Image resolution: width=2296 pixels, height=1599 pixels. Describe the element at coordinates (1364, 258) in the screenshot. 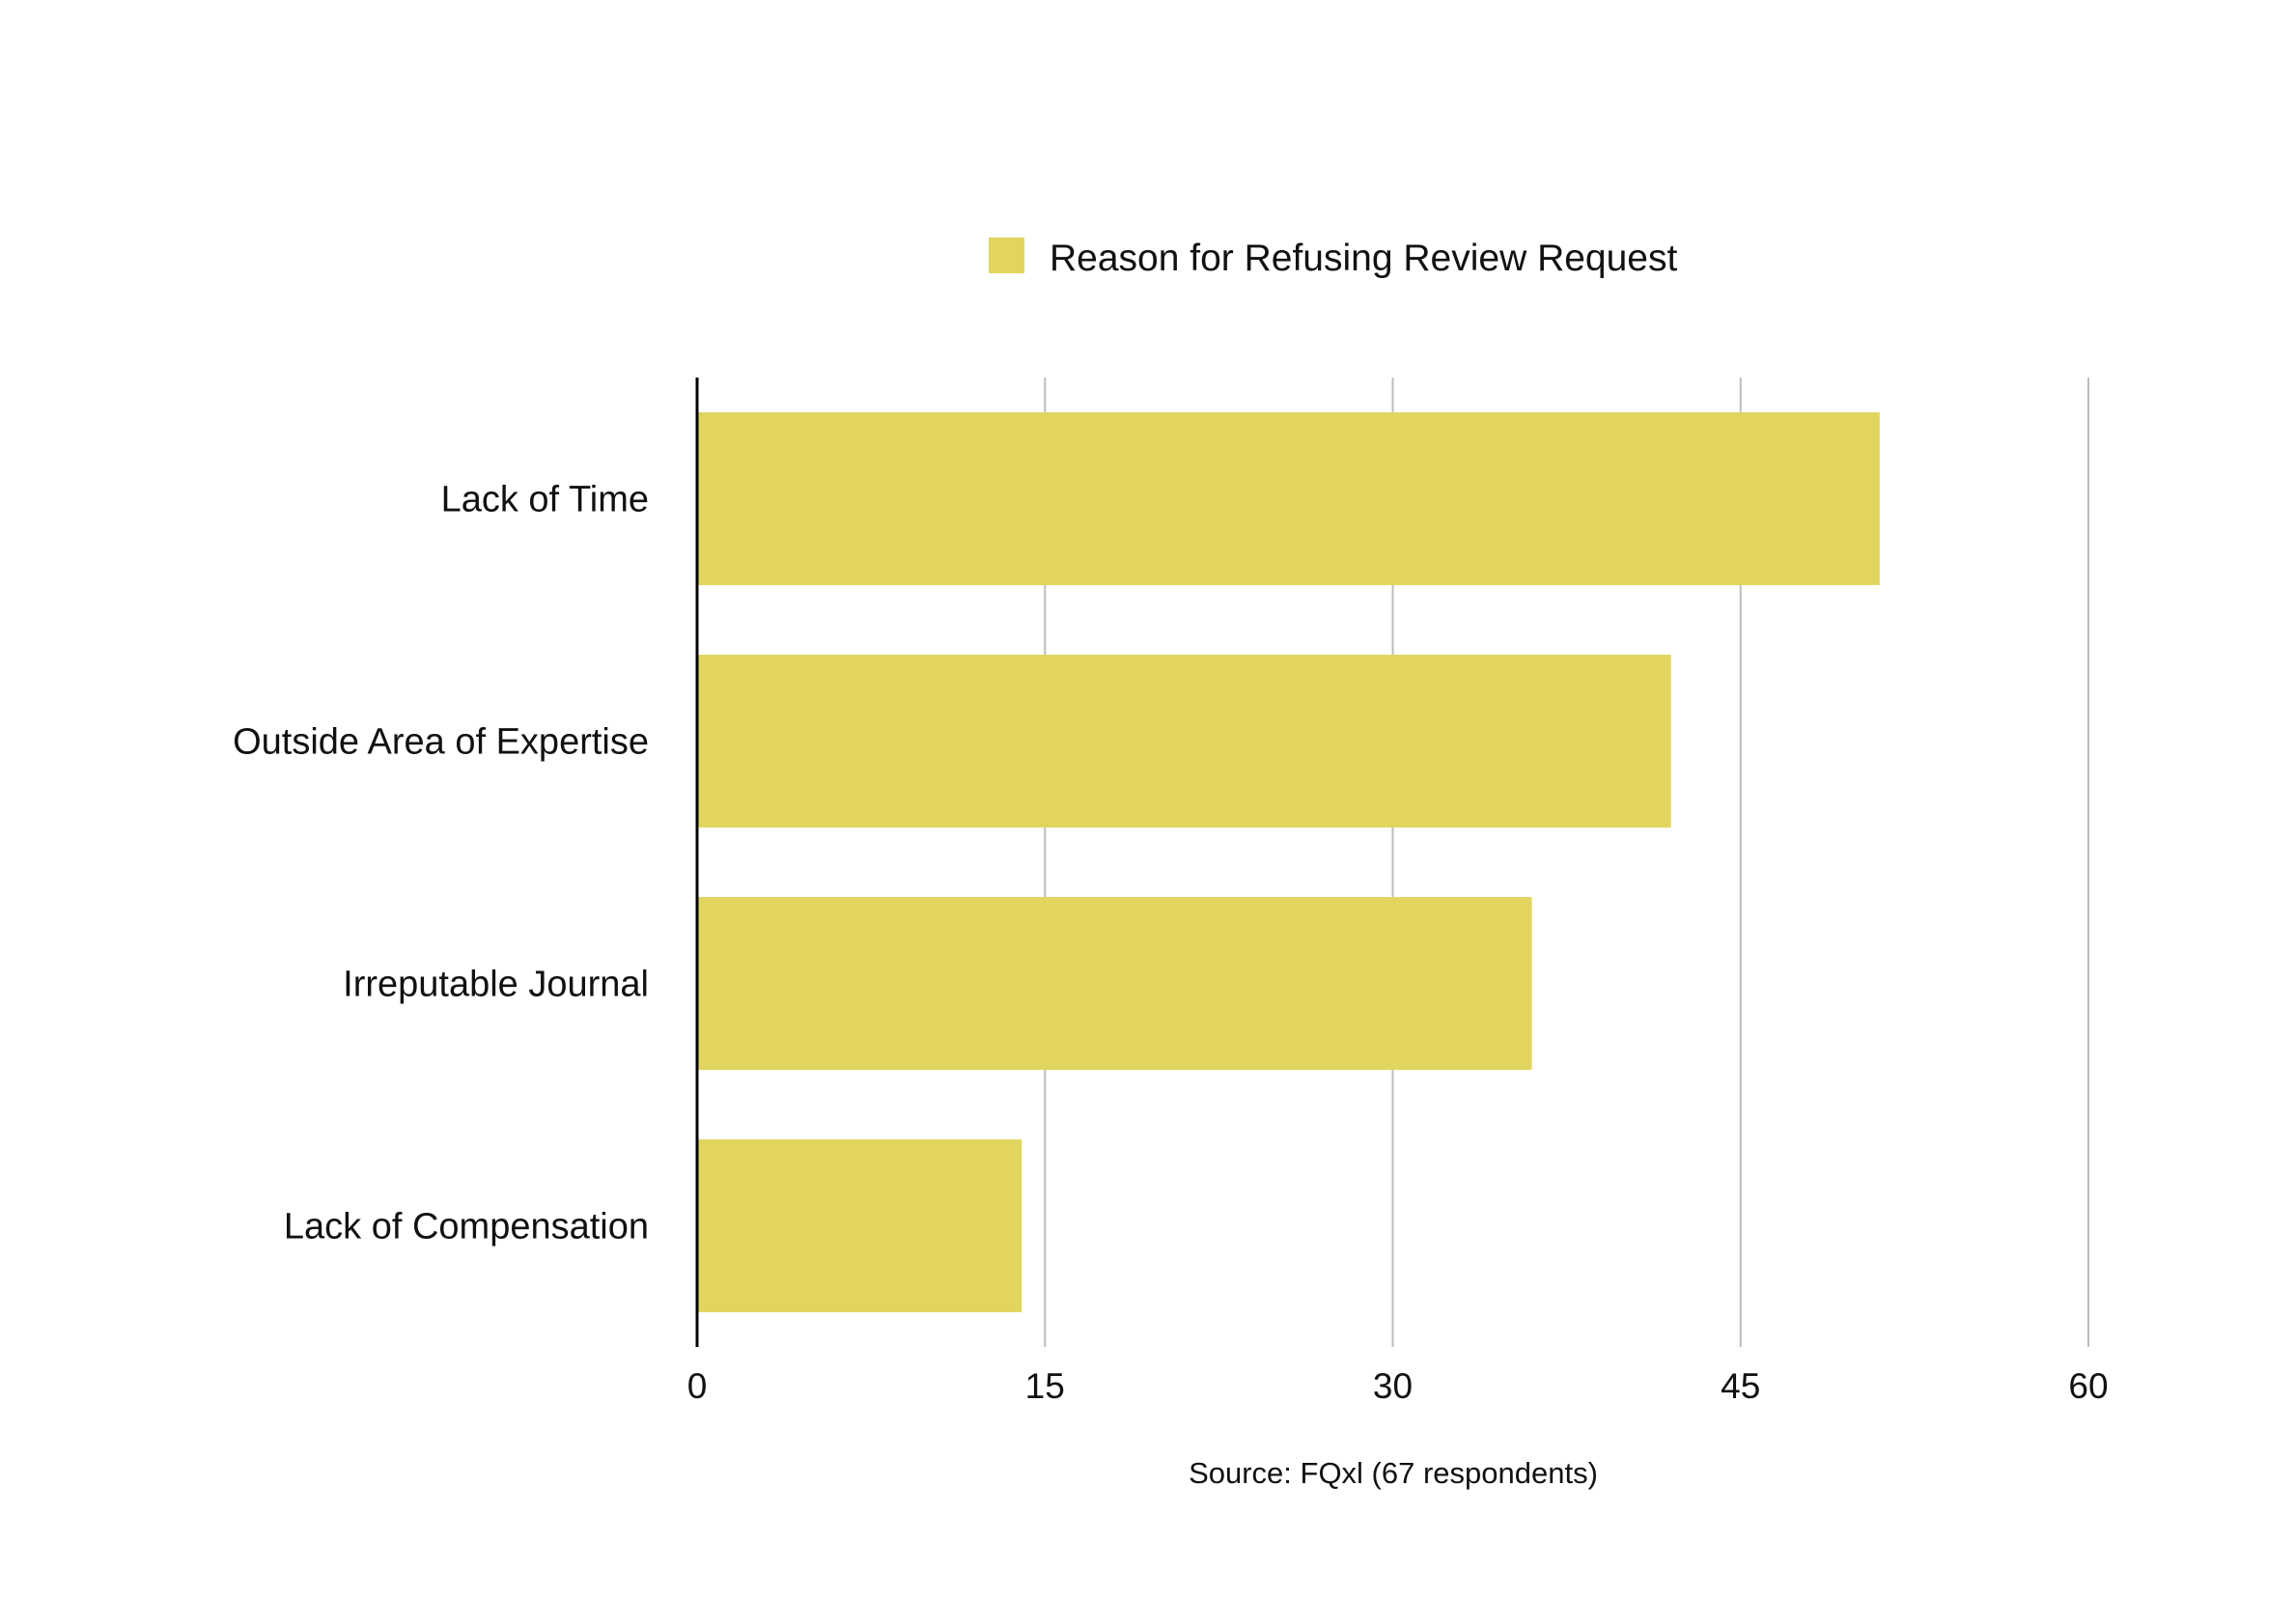

I see `legend-label: Reason for Refusing Review Request` at that location.